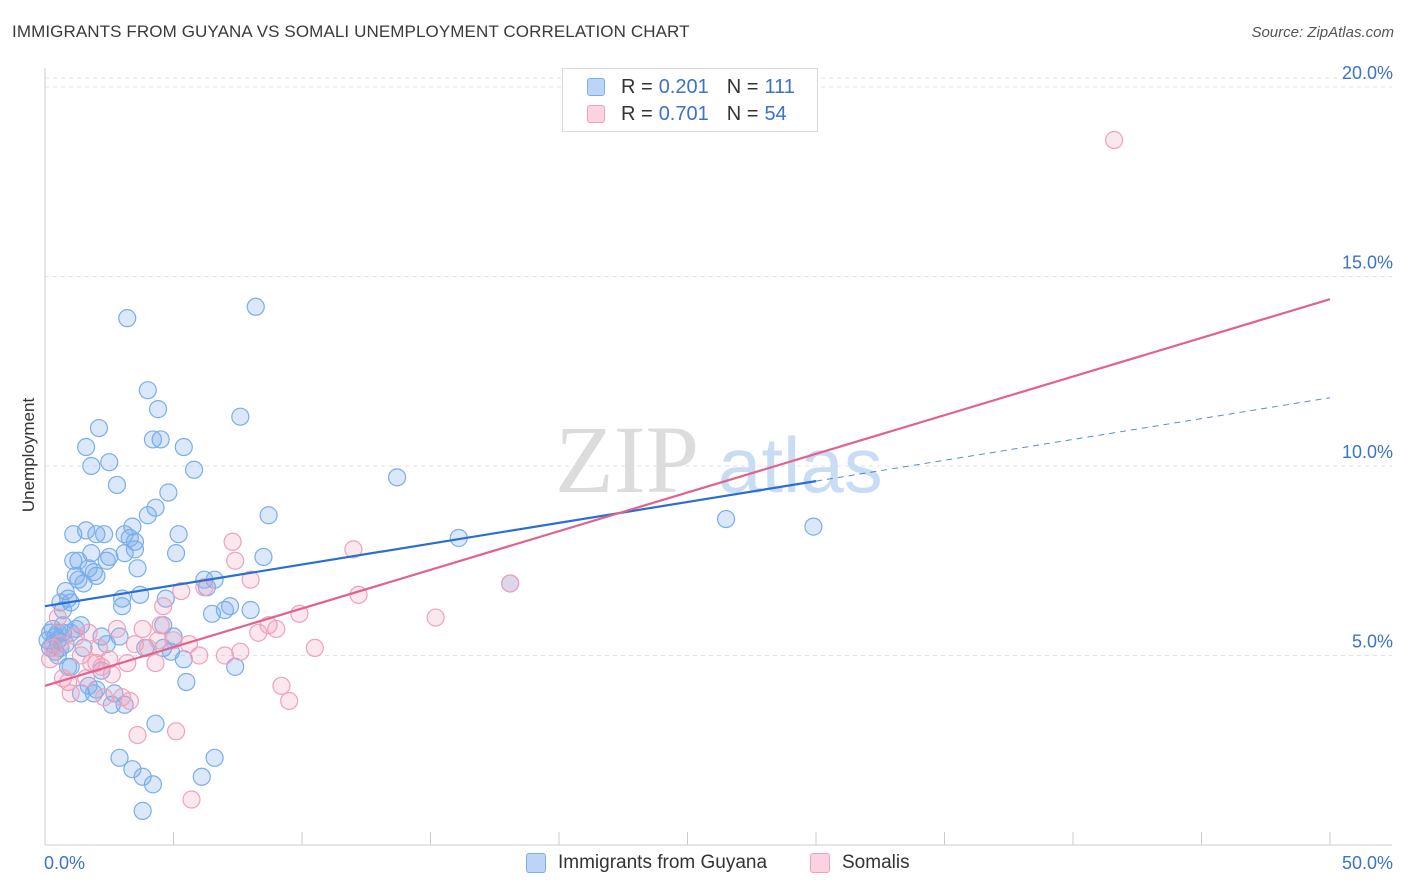 This screenshot has height=892, width=1406. What do you see at coordinates (1073, 439) in the screenshot?
I see `trend-line-guyana-extension` at bounding box center [1073, 439].